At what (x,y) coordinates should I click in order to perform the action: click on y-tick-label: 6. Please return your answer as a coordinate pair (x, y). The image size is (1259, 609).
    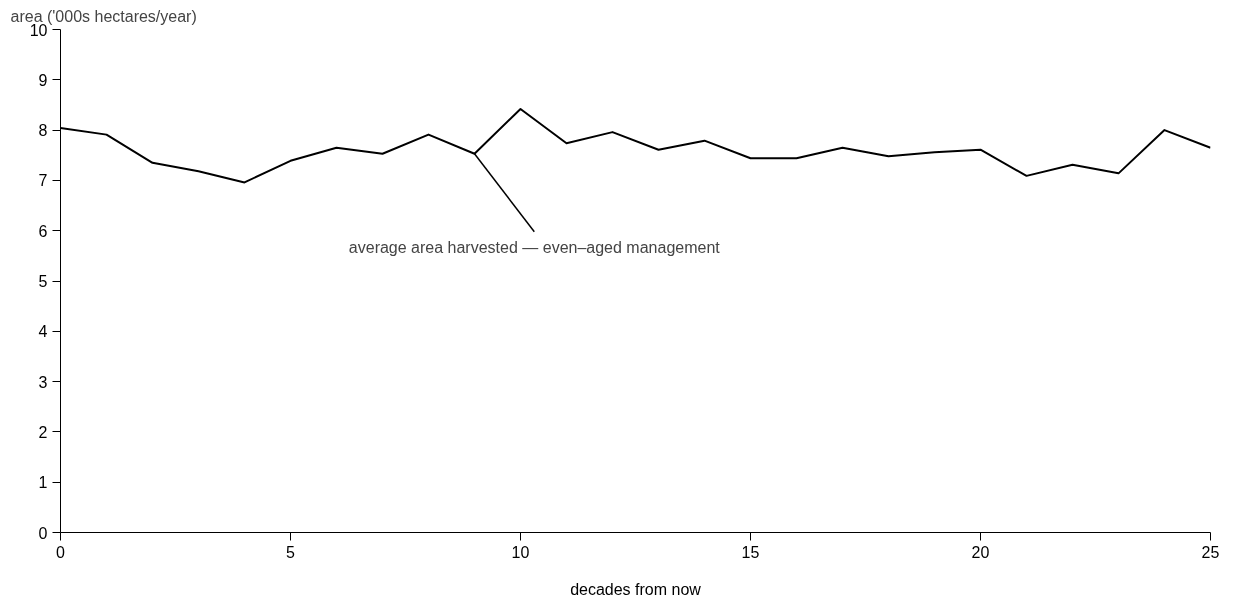
    Looking at the image, I should click on (43, 231).